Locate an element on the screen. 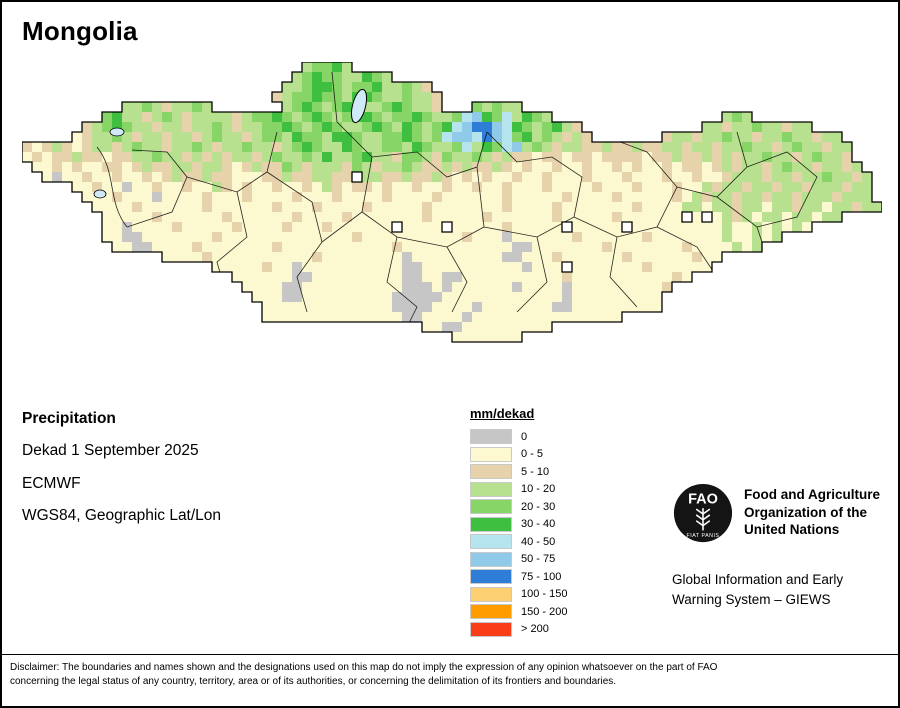 The height and width of the screenshot is (708, 900). legend-item: 5 - 10 is located at coordinates (518, 472).